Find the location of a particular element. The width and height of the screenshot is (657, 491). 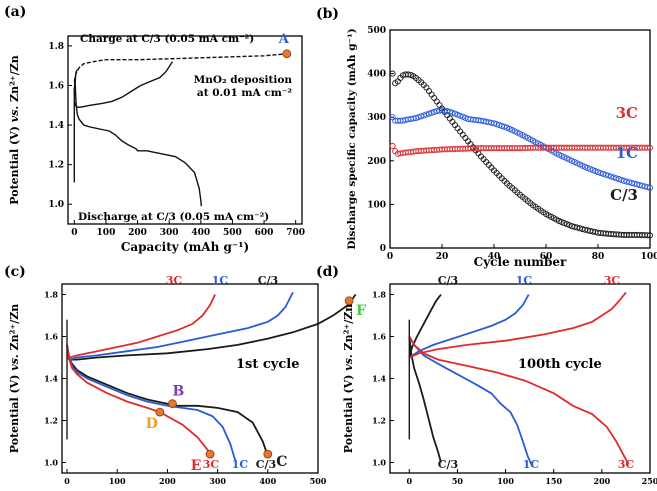

discharge-curve-C/3 is located at coordinates (425, 399).